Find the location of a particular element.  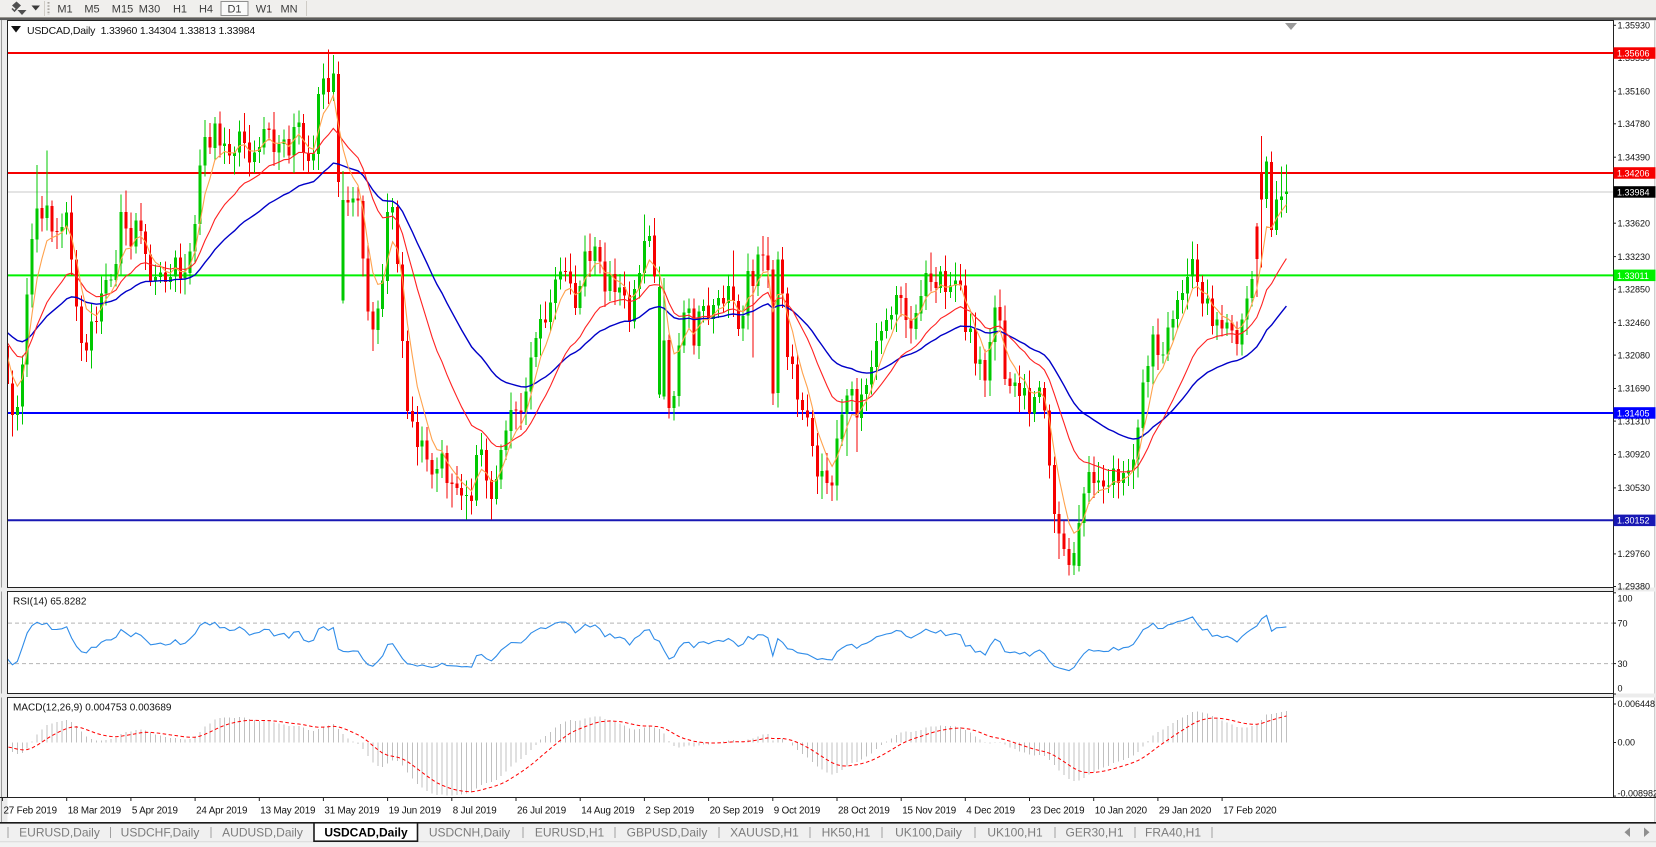

svg-text: H1 is located at coordinates (180, 10).